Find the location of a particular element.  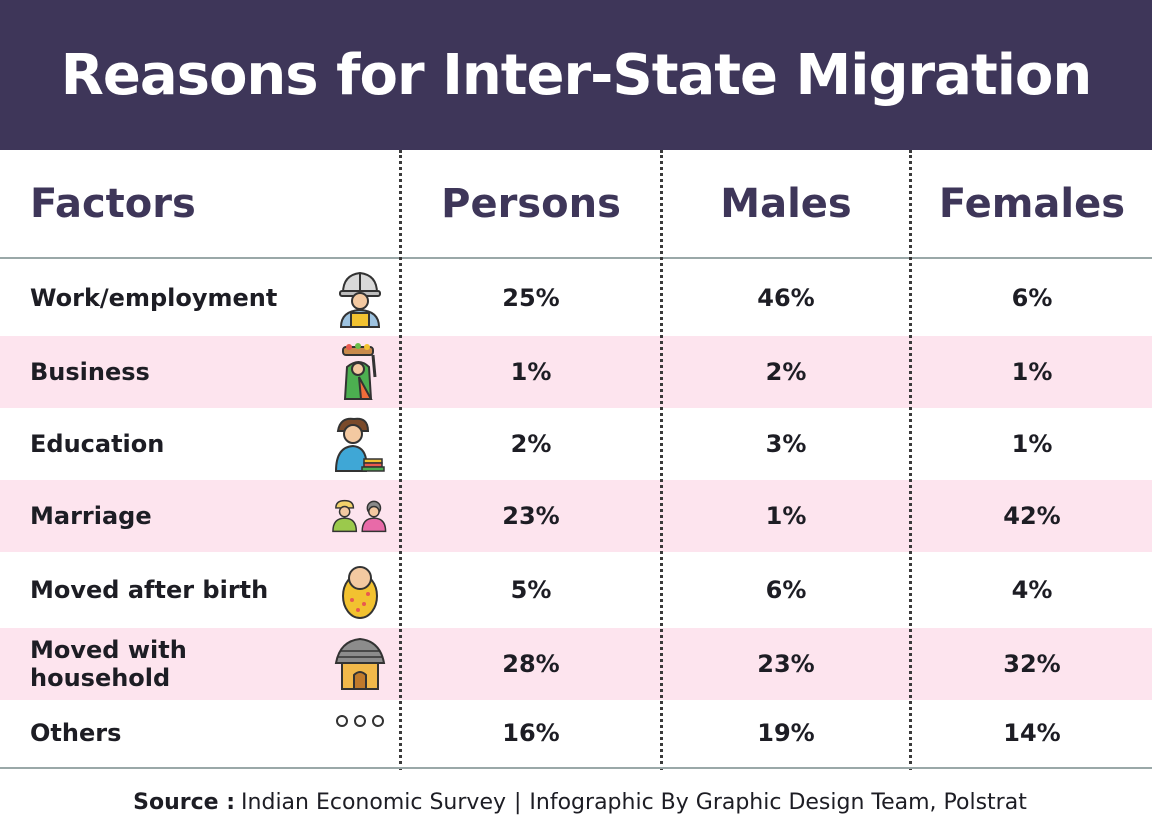

source-value: Indian Economic Survey is located at coordinates (373, 802).